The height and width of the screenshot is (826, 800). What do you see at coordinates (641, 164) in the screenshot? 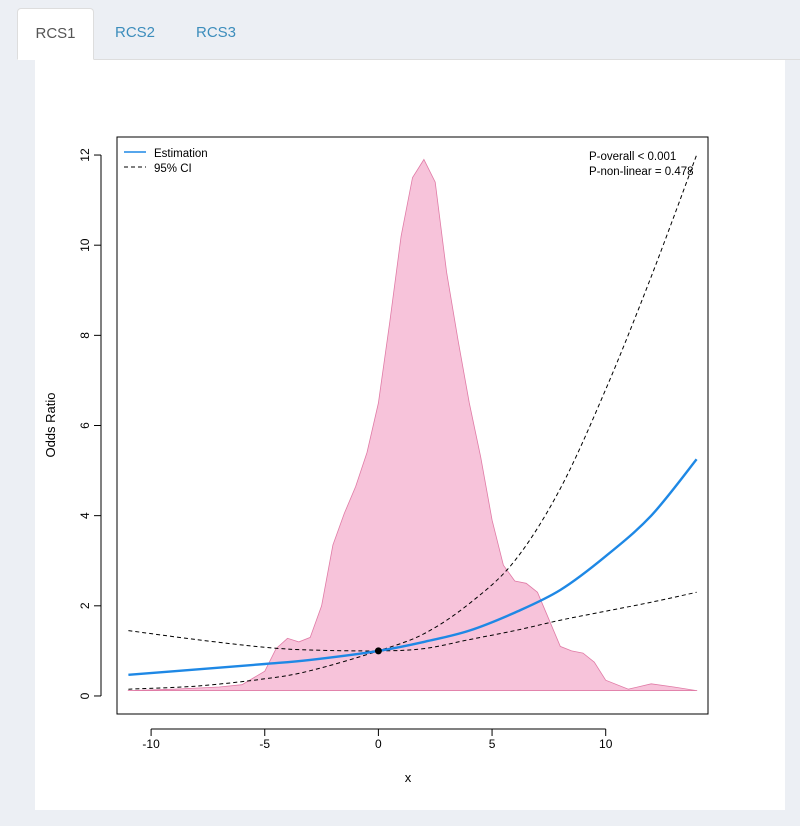
I see `p-value-annotations: P-overall < 0.001 P-non-linear = 0.478` at bounding box center [641, 164].